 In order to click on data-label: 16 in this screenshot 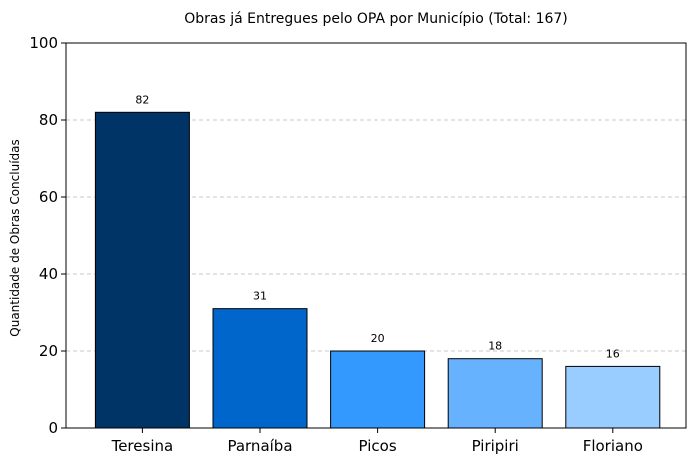, I will do `click(613, 353)`.